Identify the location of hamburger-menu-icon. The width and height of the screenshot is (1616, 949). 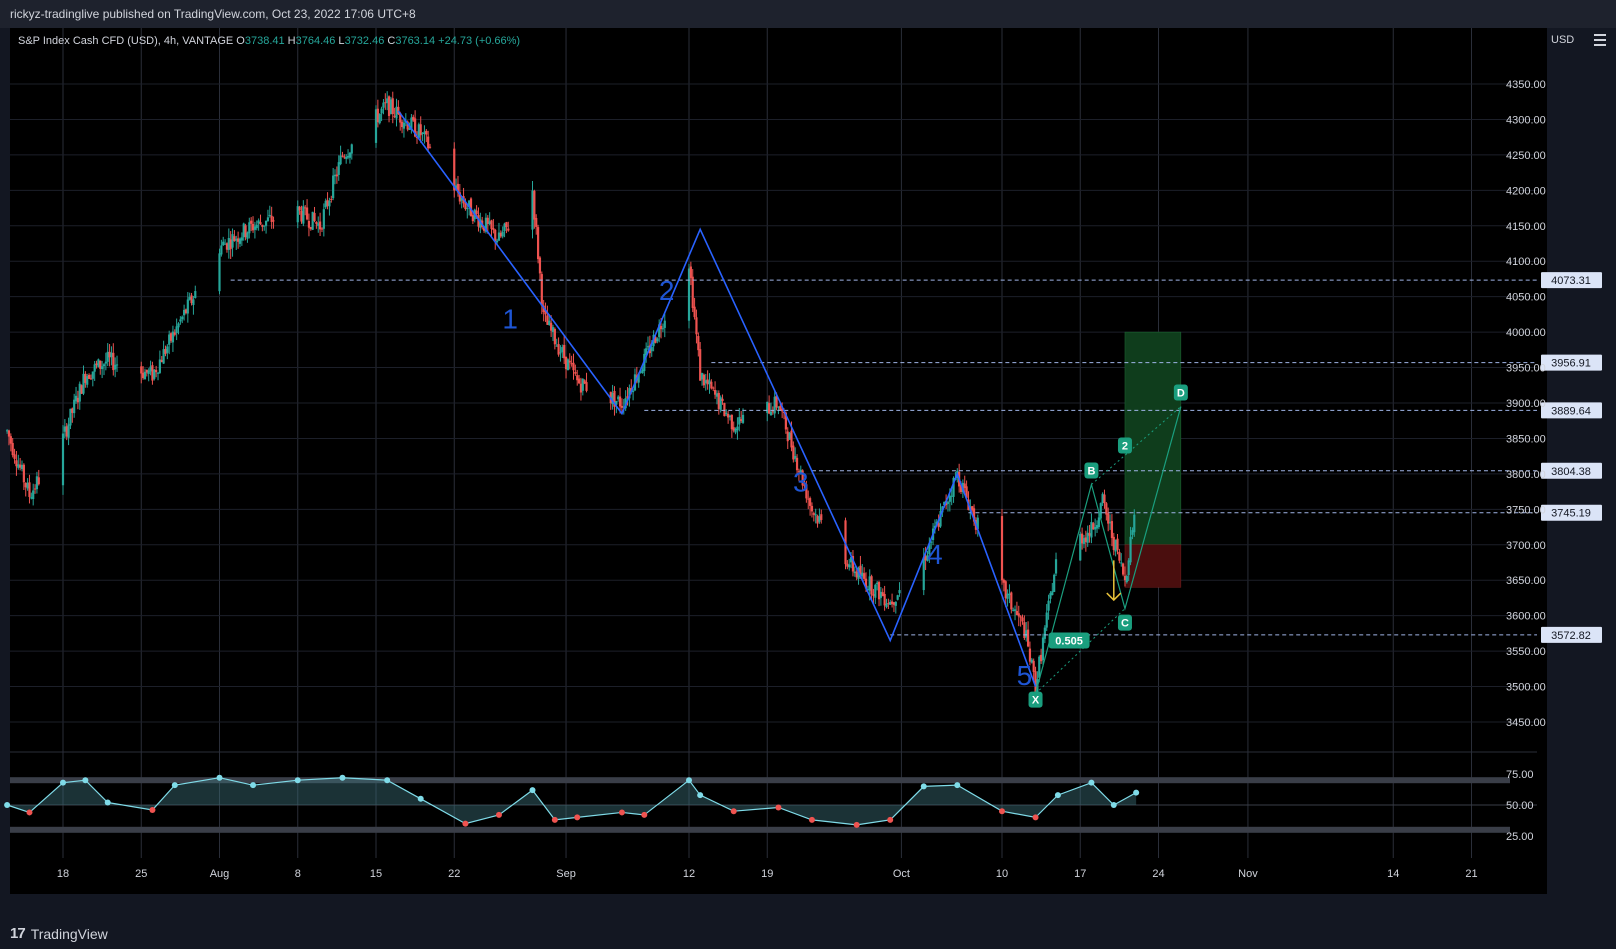
(1600, 41).